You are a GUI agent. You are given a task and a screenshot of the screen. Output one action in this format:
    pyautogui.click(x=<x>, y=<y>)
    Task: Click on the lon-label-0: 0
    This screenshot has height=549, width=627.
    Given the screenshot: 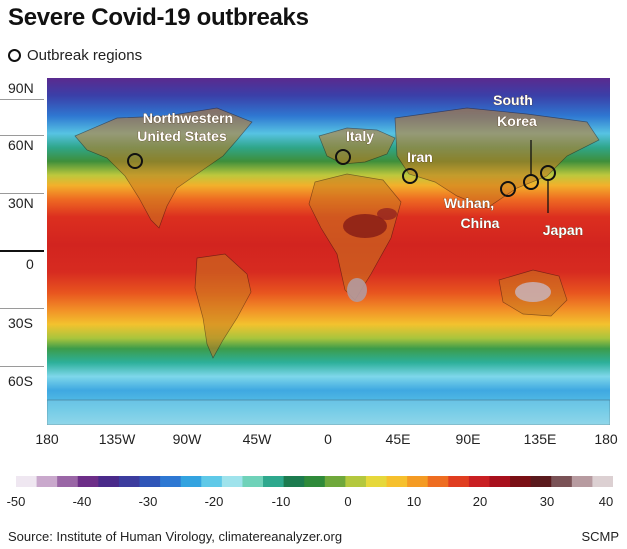 What is the action you would take?
    pyautogui.click(x=328, y=439)
    